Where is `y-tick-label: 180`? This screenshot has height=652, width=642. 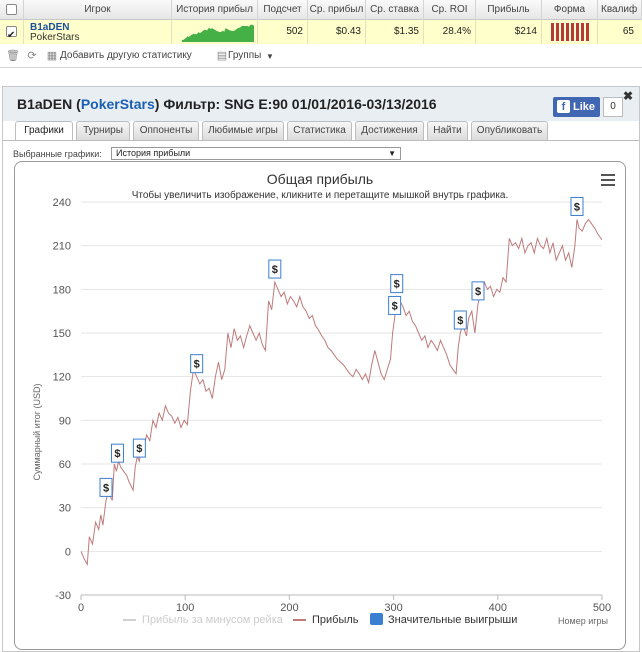
y-tick-label: 180 is located at coordinates (62, 290).